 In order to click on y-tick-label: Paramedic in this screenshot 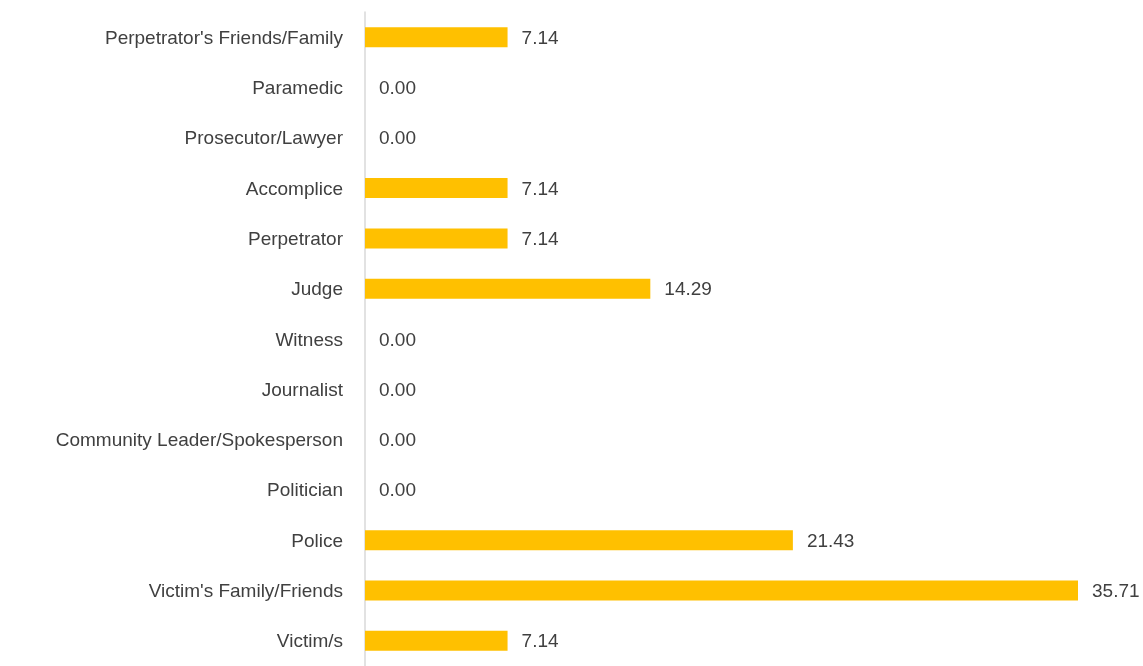, I will do `click(297, 87)`.